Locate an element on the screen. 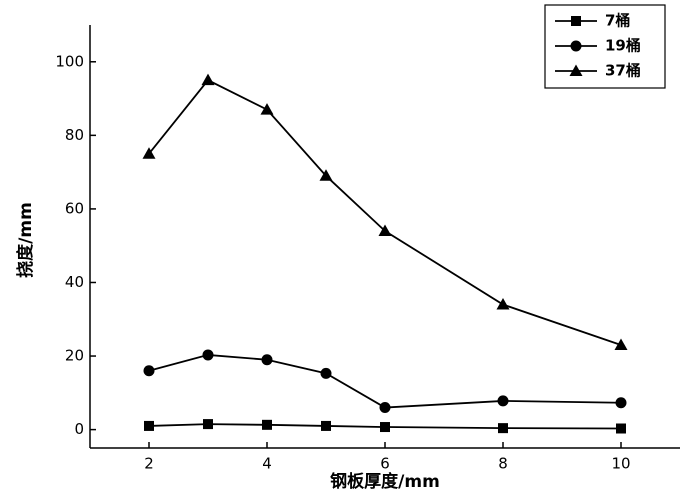 The width and height of the screenshot is (700, 504). legend-box is located at coordinates (605, 46).